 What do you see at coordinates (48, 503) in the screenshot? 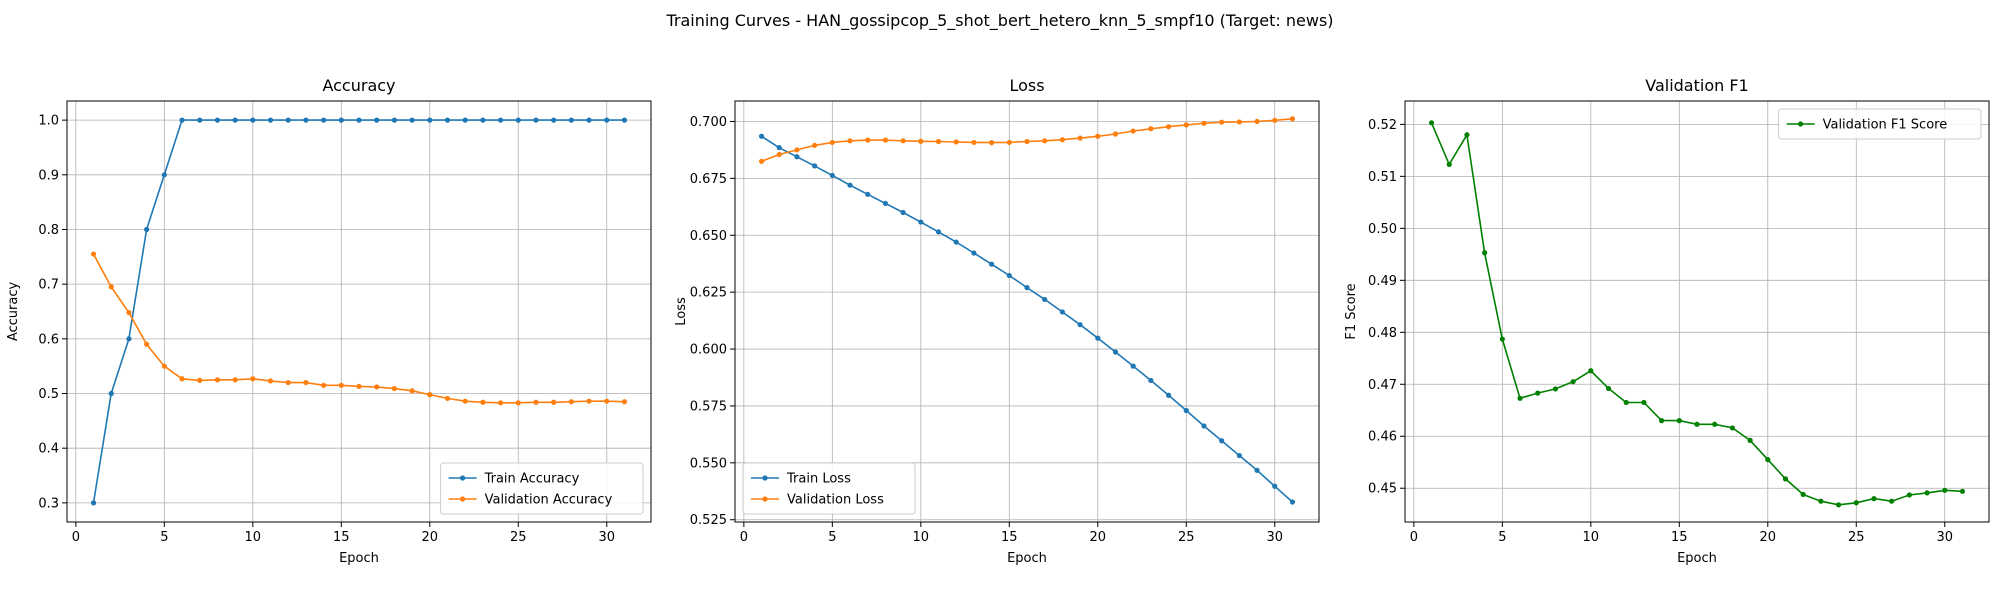
I see `y-tick-label: 0.3` at bounding box center [48, 503].